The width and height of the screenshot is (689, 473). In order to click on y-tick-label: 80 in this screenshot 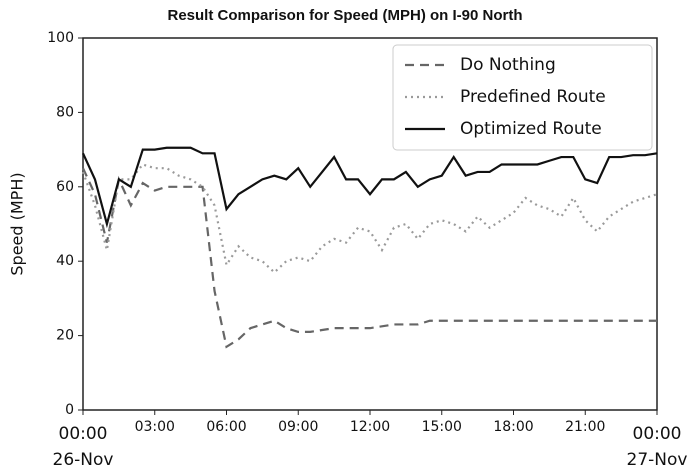, I will do `click(65, 112)`.